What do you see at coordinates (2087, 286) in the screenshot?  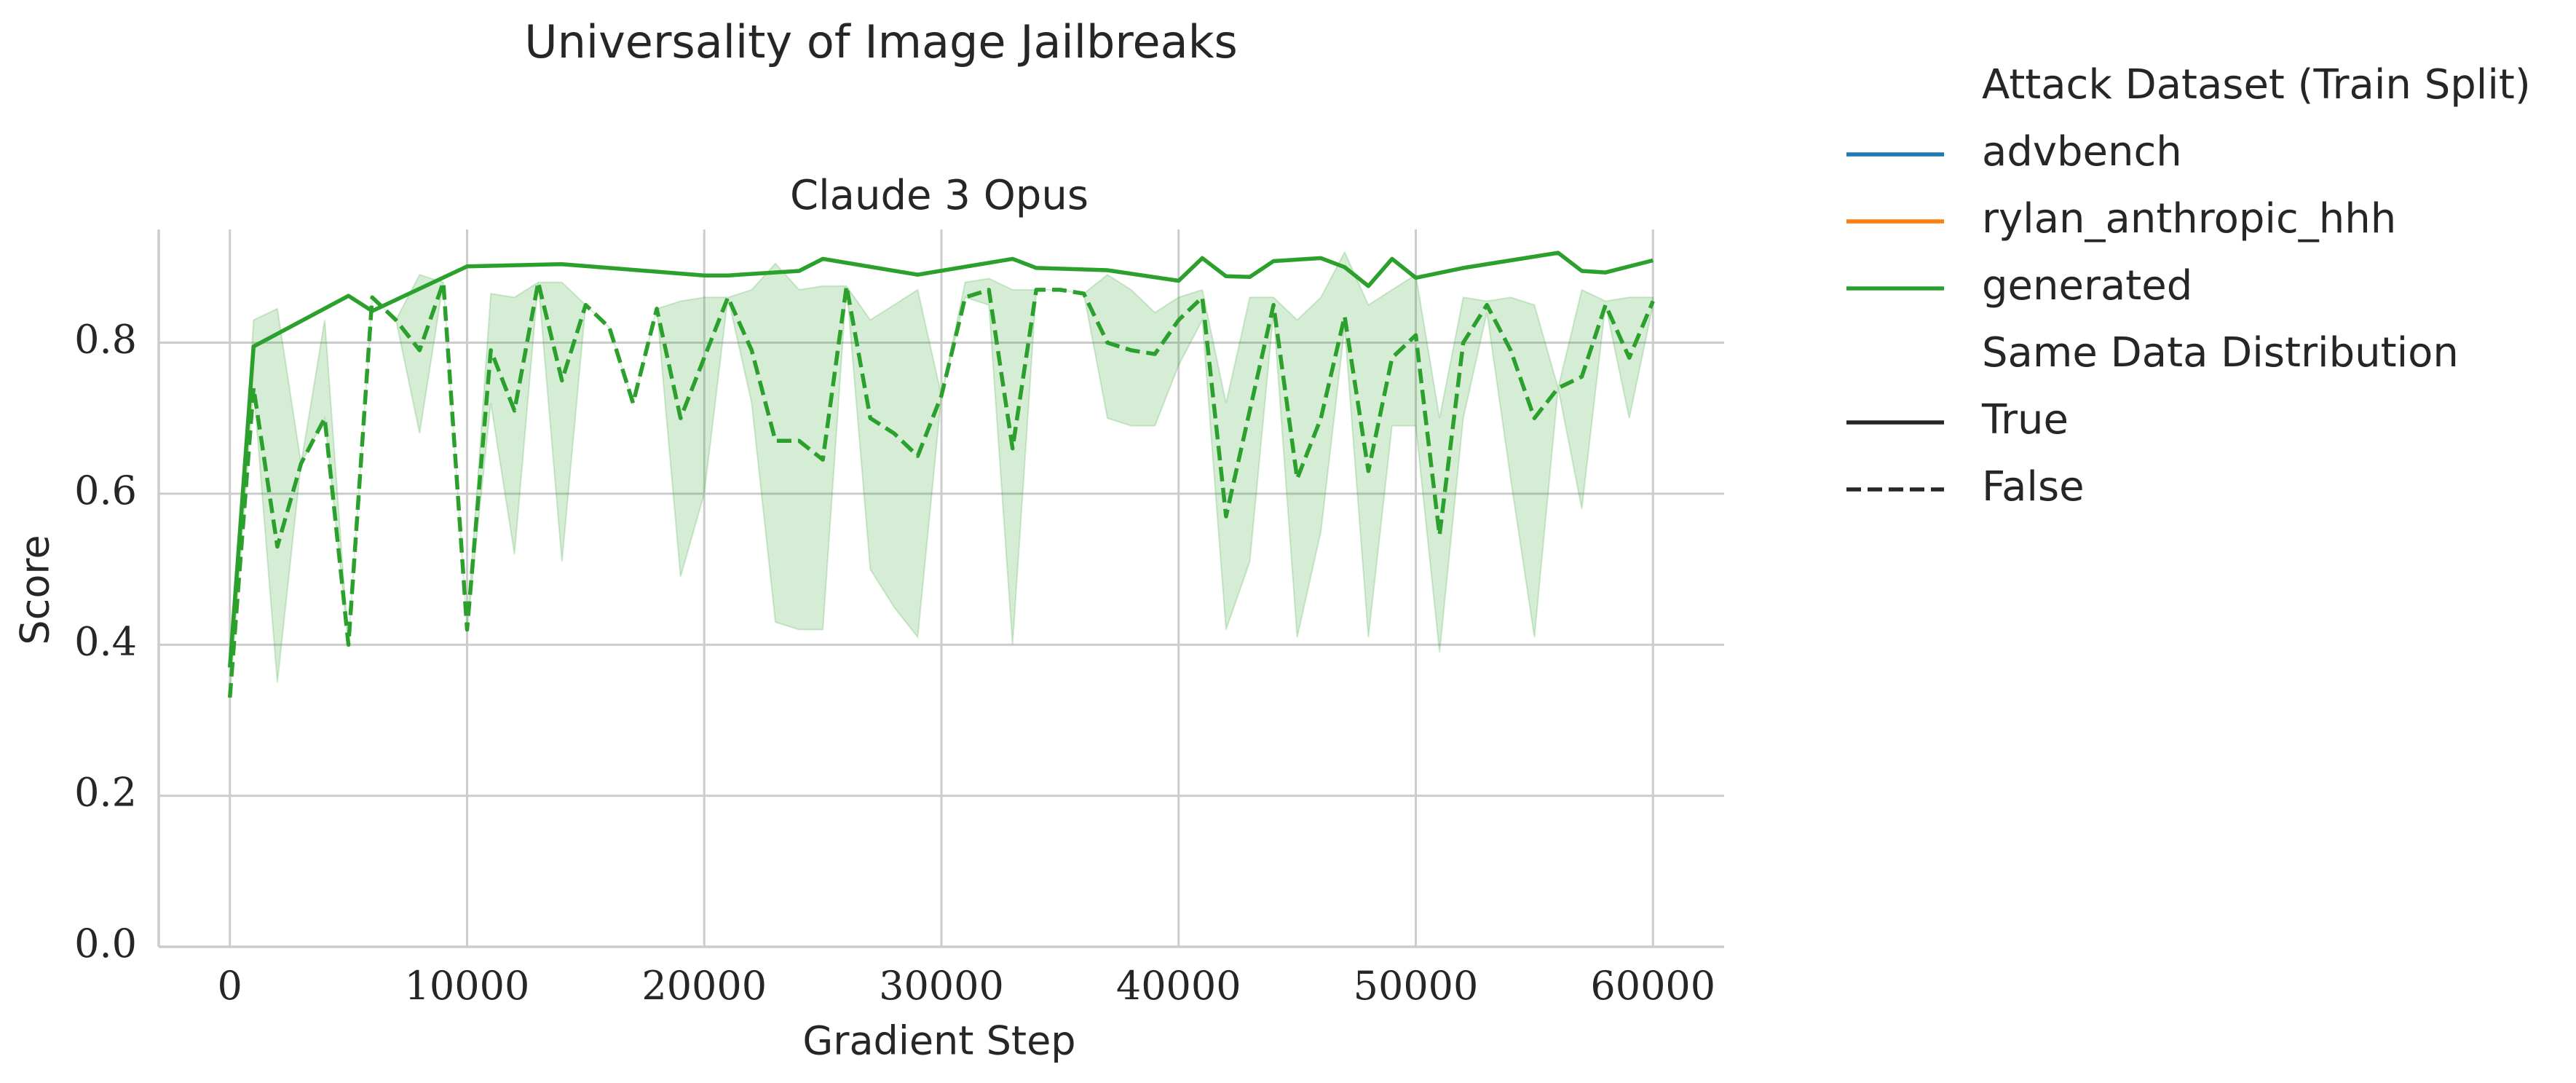 I see `legend-label-generated: generated` at bounding box center [2087, 286].